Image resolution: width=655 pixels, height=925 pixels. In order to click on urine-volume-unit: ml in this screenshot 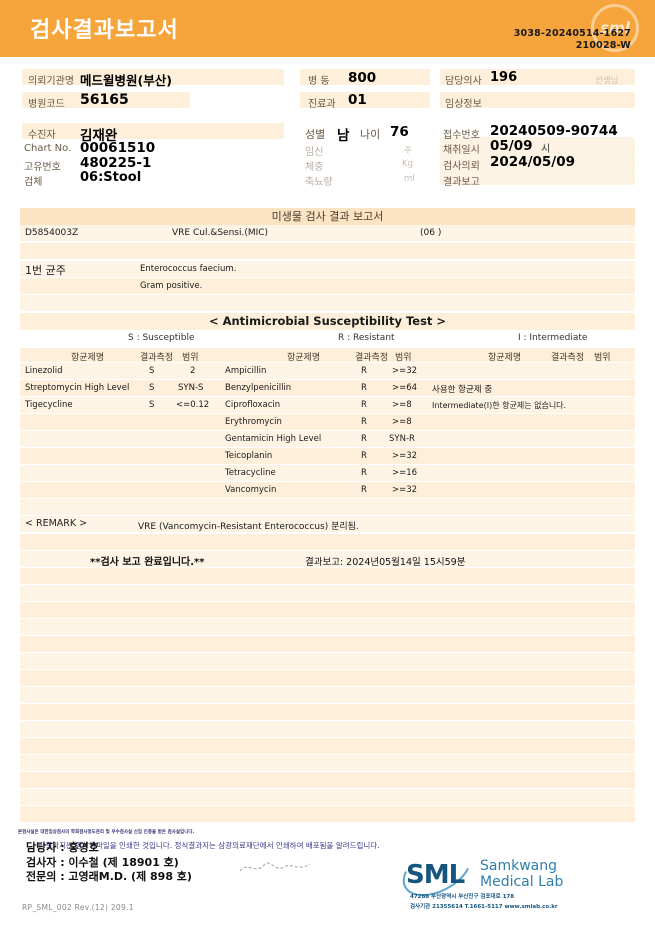, I will do `click(409, 179)`.